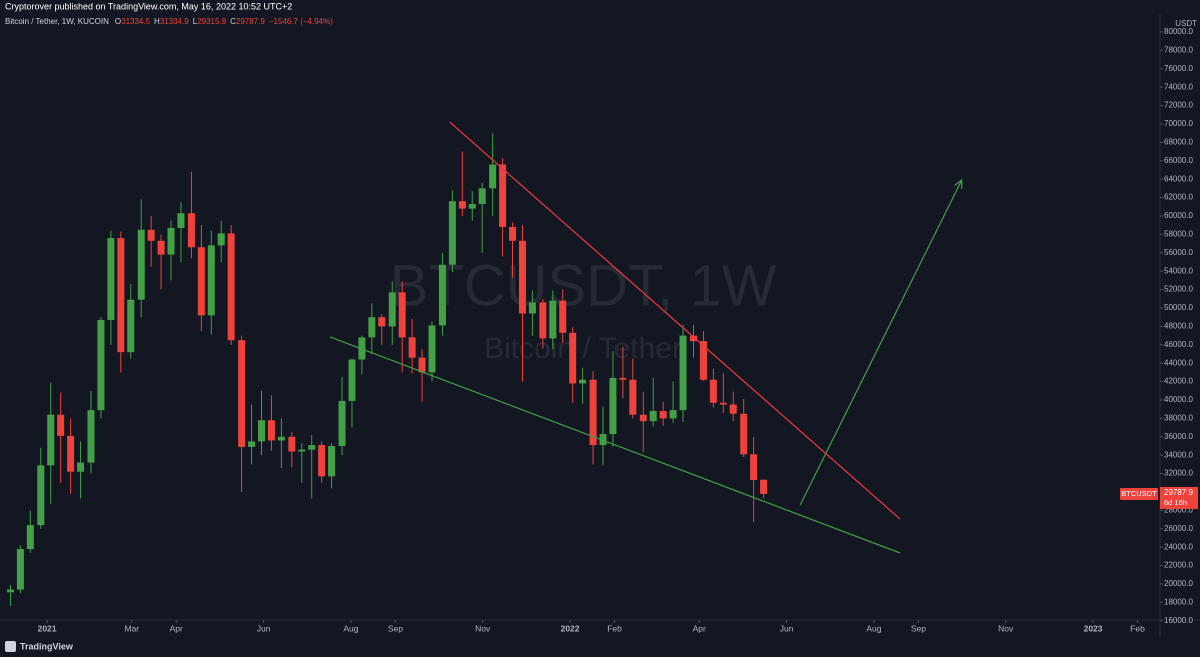  I want to click on y-tick-label: 70000.0, so click(1178, 123).